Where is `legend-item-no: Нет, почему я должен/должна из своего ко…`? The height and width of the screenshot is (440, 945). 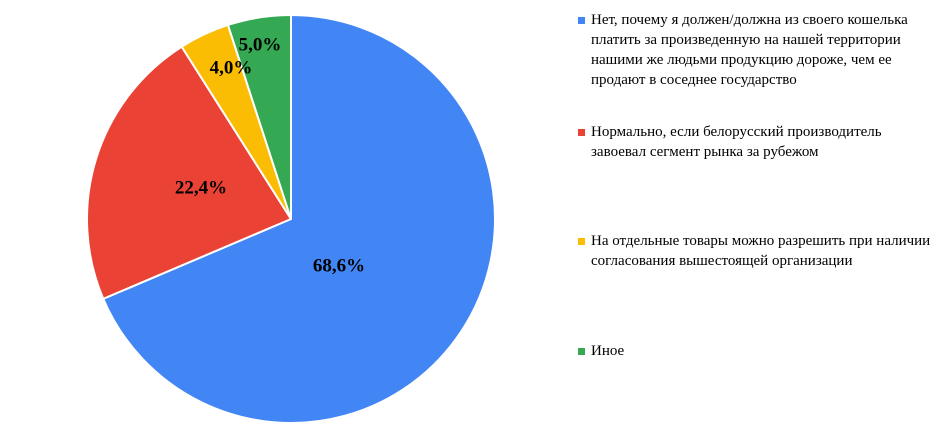 legend-item-no: Нет, почему я должен/должна из своего ко… is located at coordinates (759, 50).